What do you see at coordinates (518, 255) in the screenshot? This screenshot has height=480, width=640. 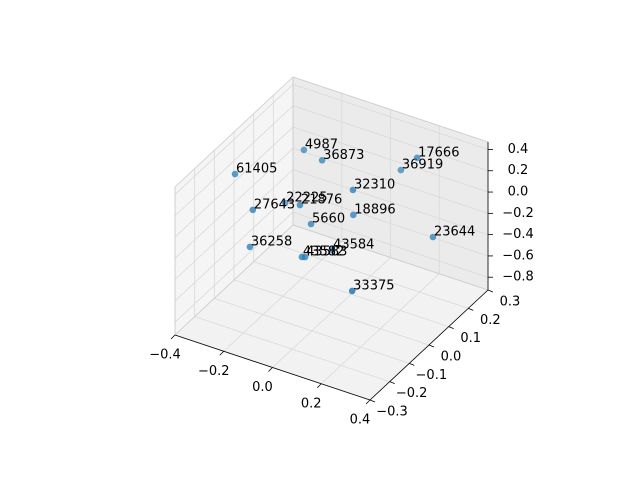 I see `z-tick-label: −0.6` at bounding box center [518, 255].